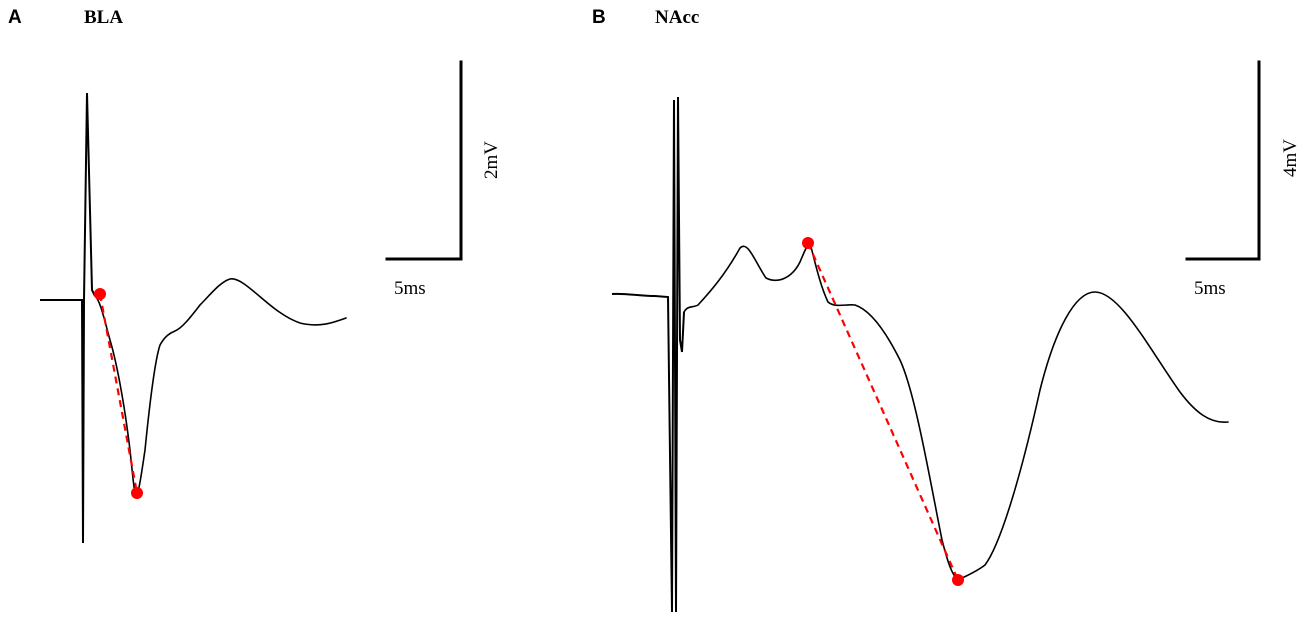 The height and width of the screenshot is (619, 1300). What do you see at coordinates (491, 160) in the screenshot?
I see `panel-a-scale-voltage-label: 2mV` at bounding box center [491, 160].